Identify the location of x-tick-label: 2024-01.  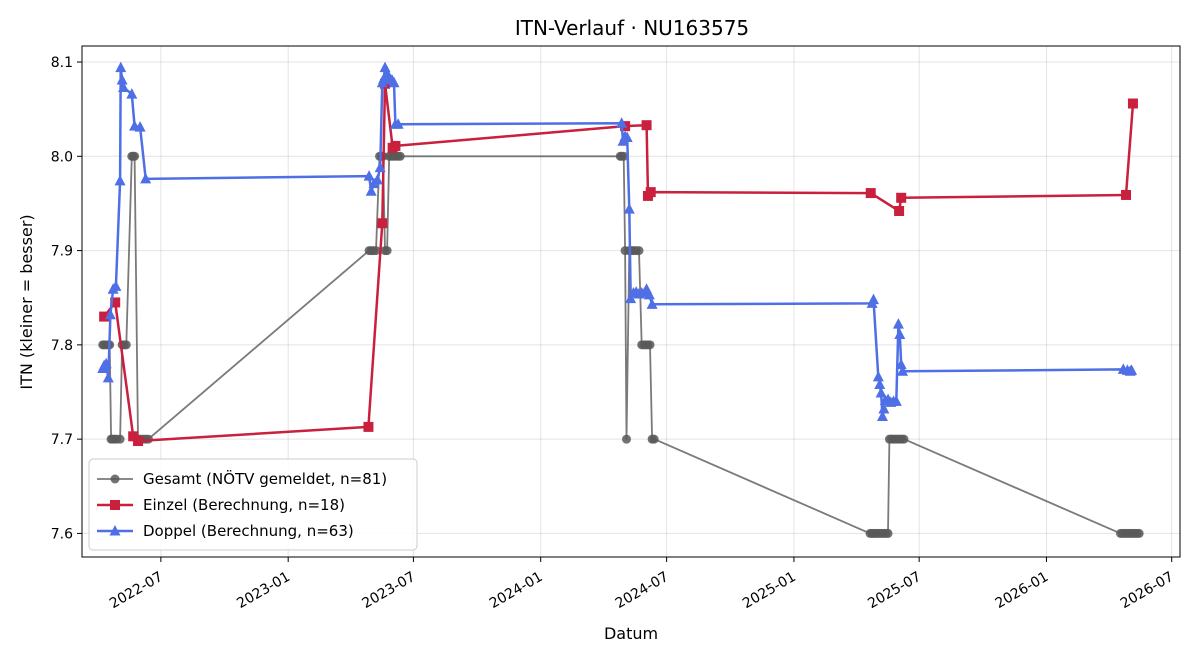
(516, 590).